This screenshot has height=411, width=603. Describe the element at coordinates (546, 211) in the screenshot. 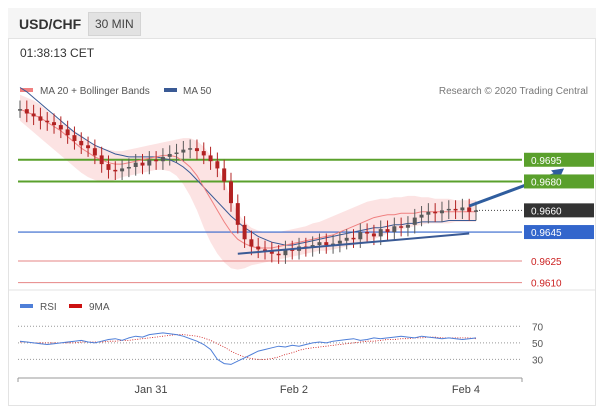

I see `price-label-0.9660: 0.9660` at that location.